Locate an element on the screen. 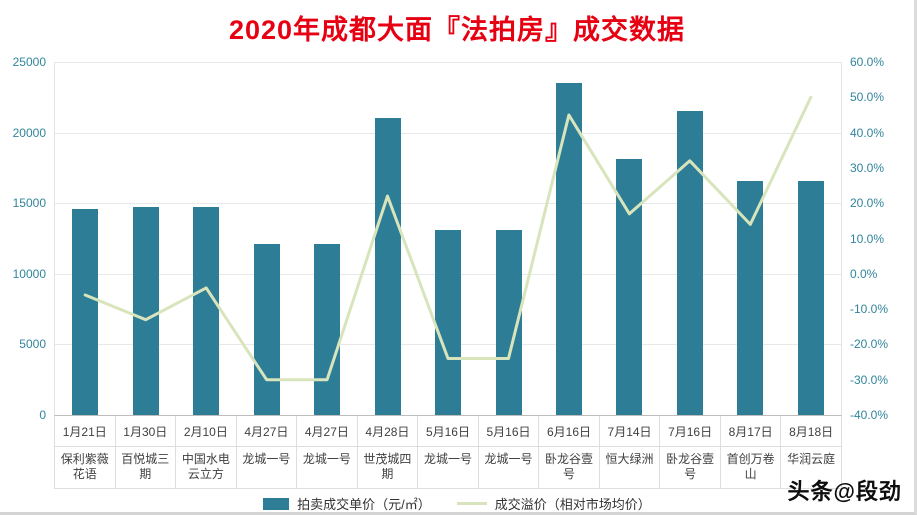  right-axis-tick: 0.0% is located at coordinates (864, 273).